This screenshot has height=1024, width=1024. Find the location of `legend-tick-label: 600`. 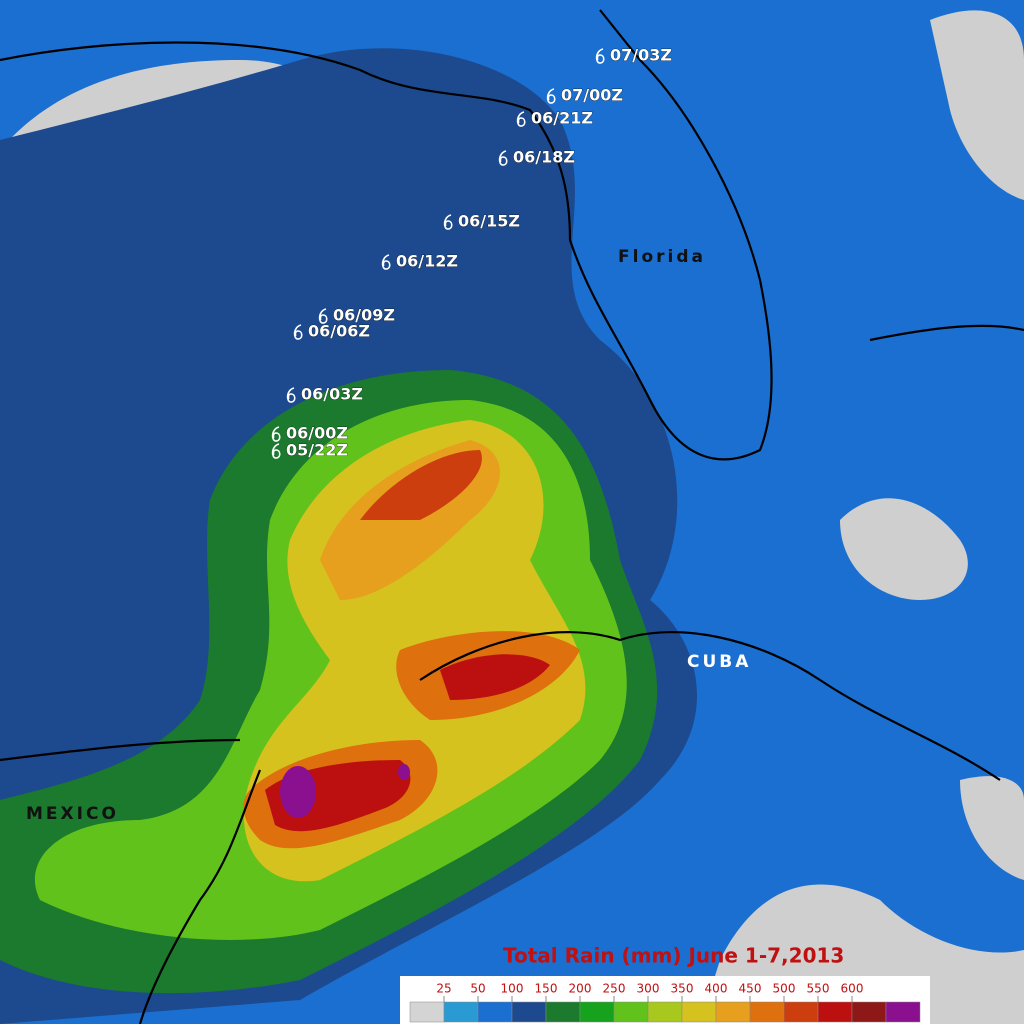

legend-tick-label: 600 is located at coordinates (852, 989).